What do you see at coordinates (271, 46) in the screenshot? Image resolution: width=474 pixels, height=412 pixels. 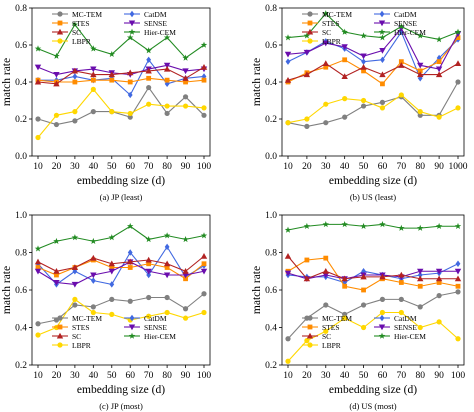 I see `y-tick-label: 0.6` at bounding box center [271, 46].